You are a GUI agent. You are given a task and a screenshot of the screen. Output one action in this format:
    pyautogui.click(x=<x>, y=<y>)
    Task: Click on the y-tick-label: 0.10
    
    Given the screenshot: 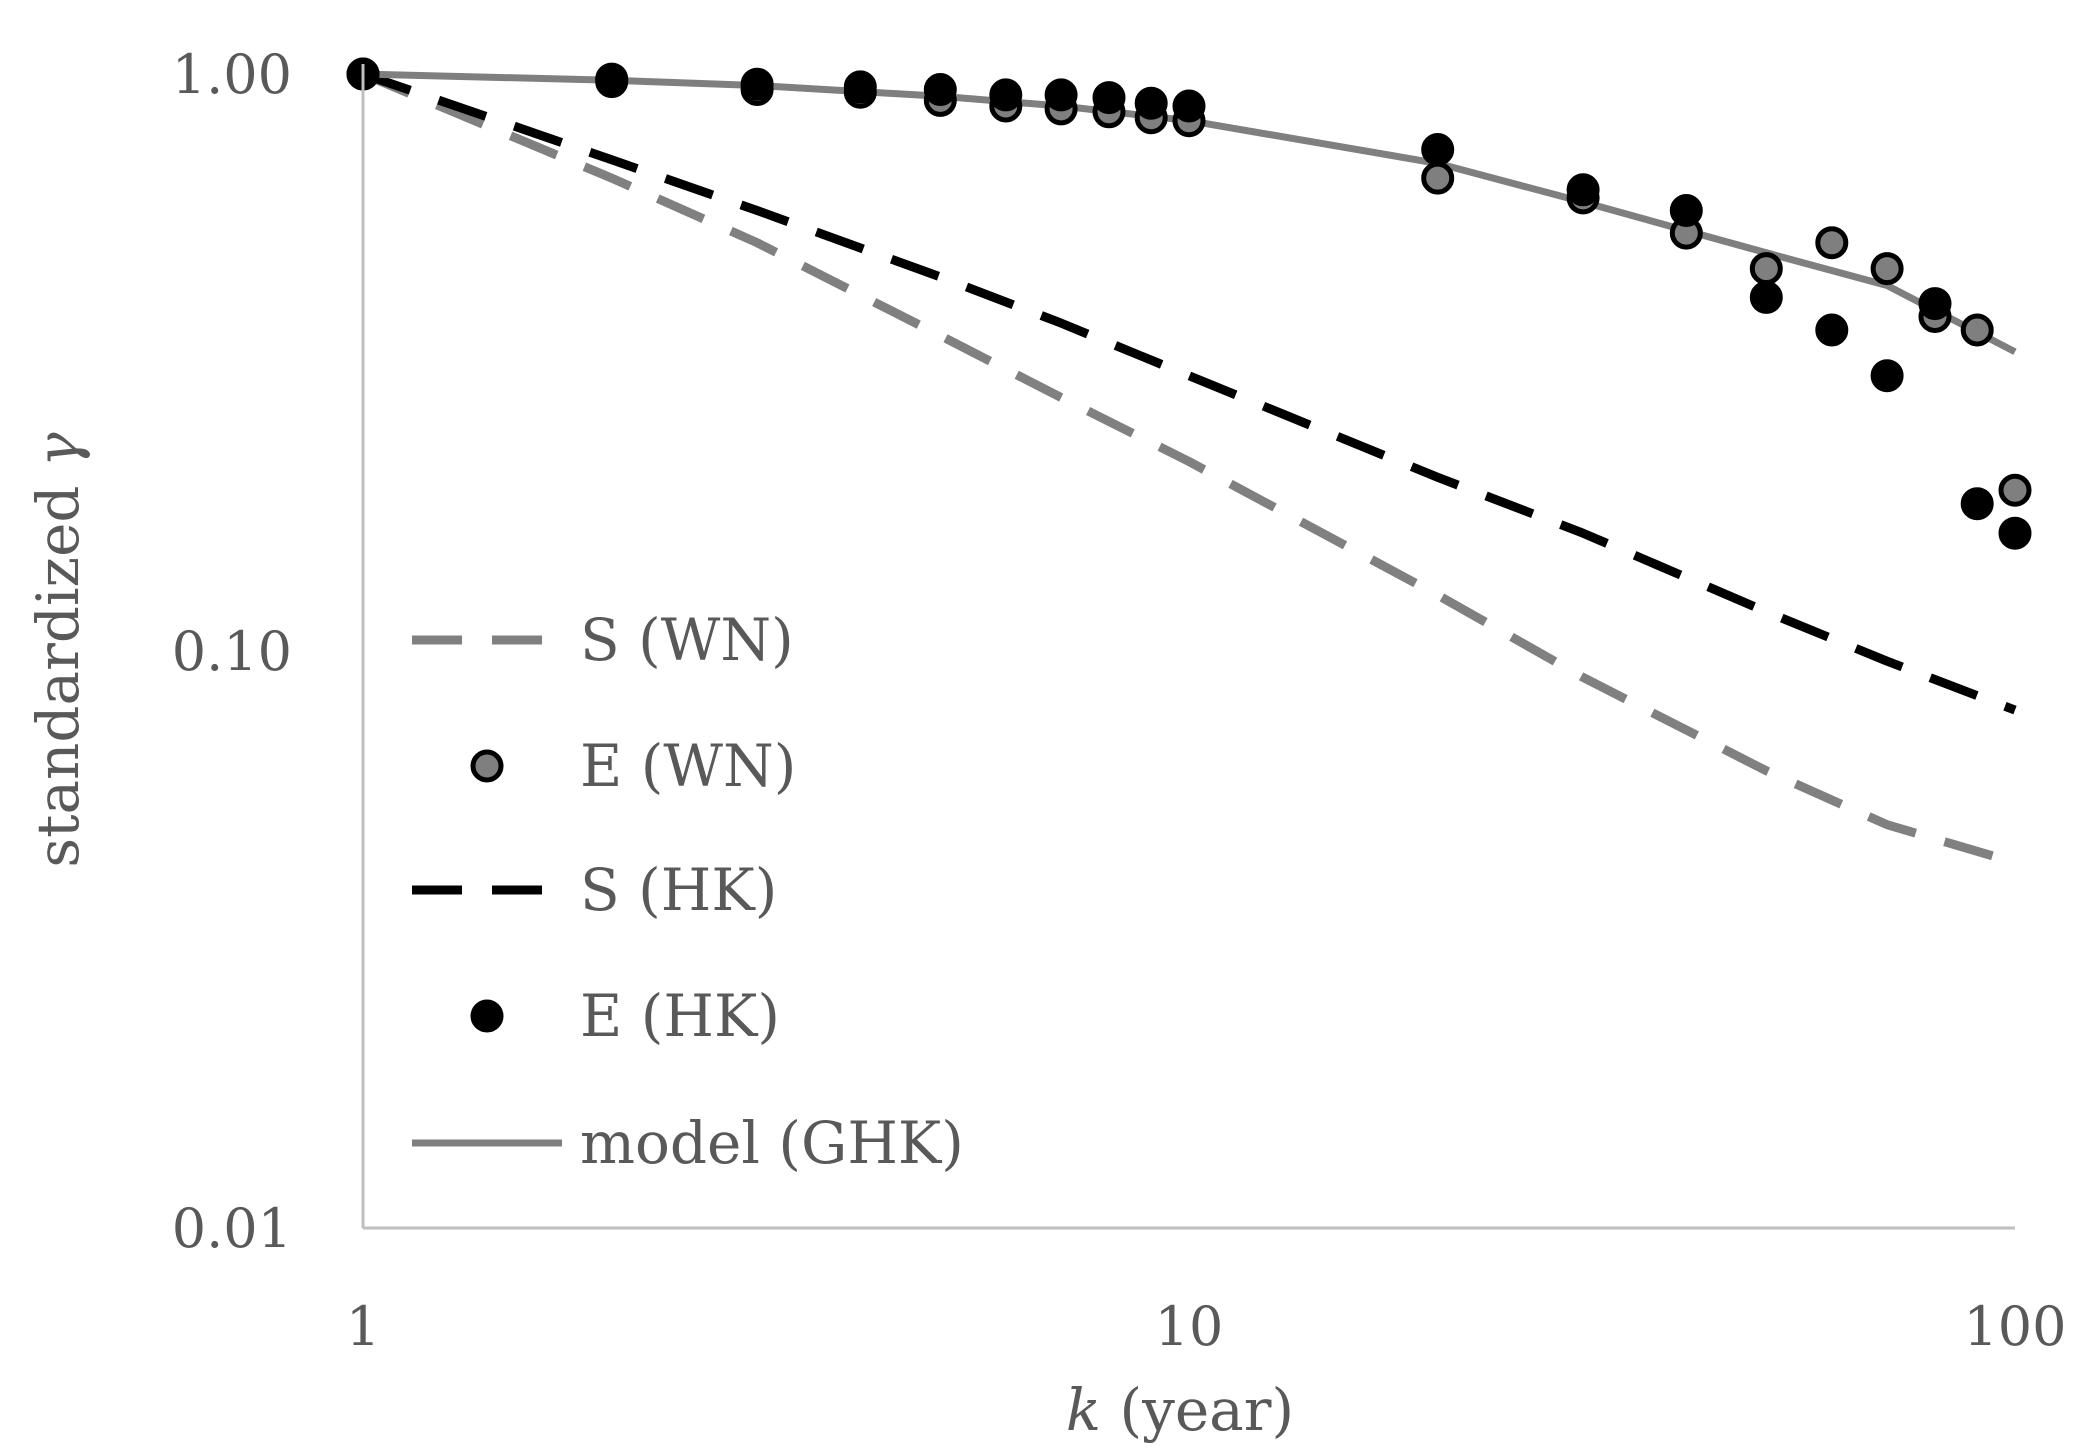 What is the action you would take?
    pyautogui.click(x=232, y=651)
    